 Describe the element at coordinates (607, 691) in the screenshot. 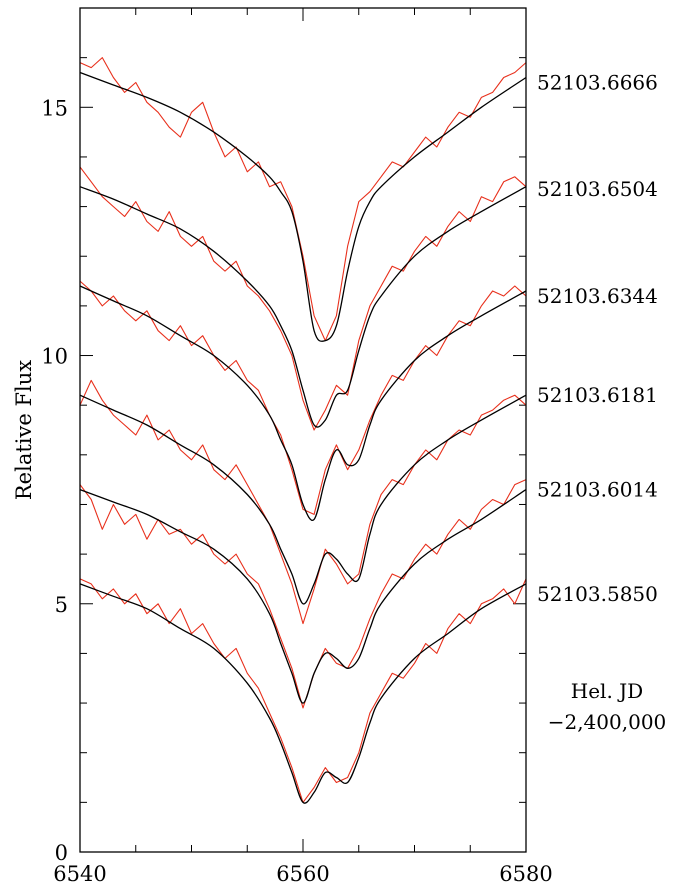

I see `legend-line-1: Hel. JD` at that location.